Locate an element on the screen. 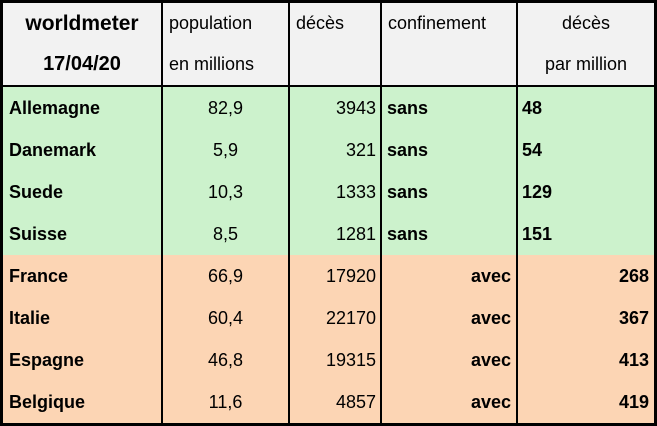  header-cell-confinement: confinement is located at coordinates (450, 45).